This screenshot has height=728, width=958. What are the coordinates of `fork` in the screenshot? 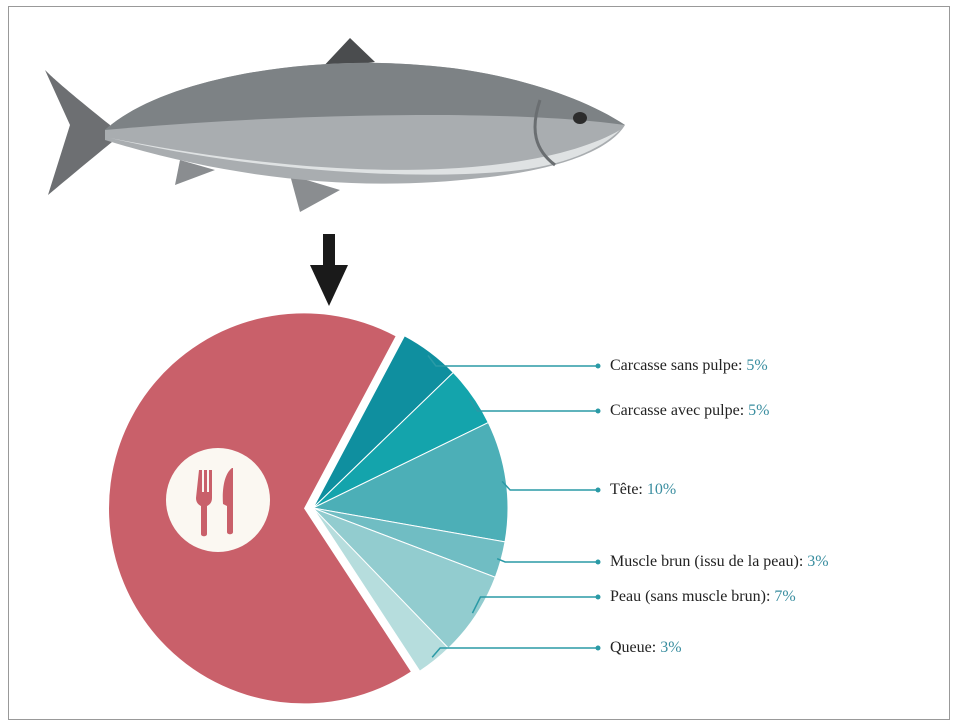 It's located at (204, 503).